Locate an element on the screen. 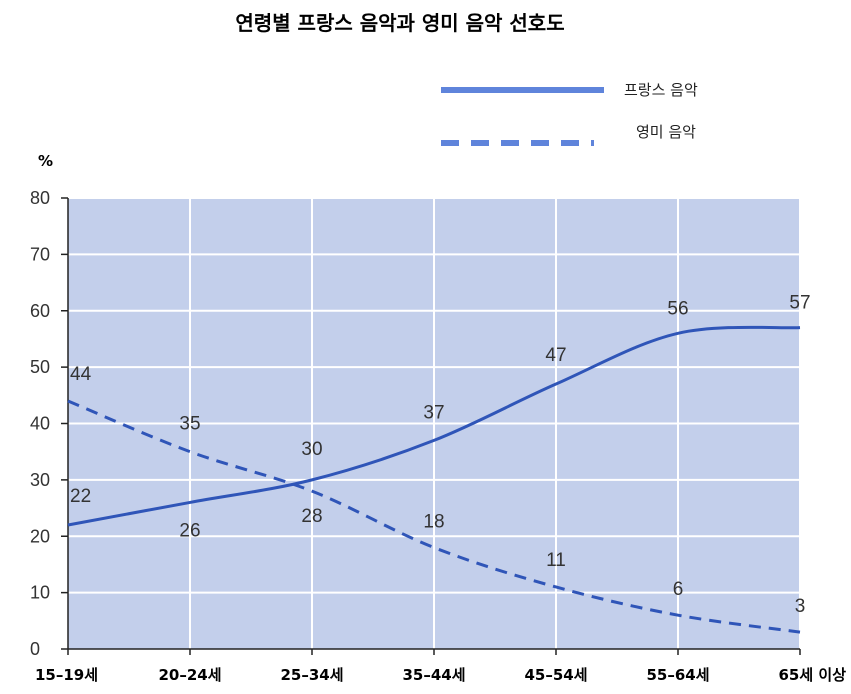  x-tick-label: 45–54세 is located at coordinates (555, 675).